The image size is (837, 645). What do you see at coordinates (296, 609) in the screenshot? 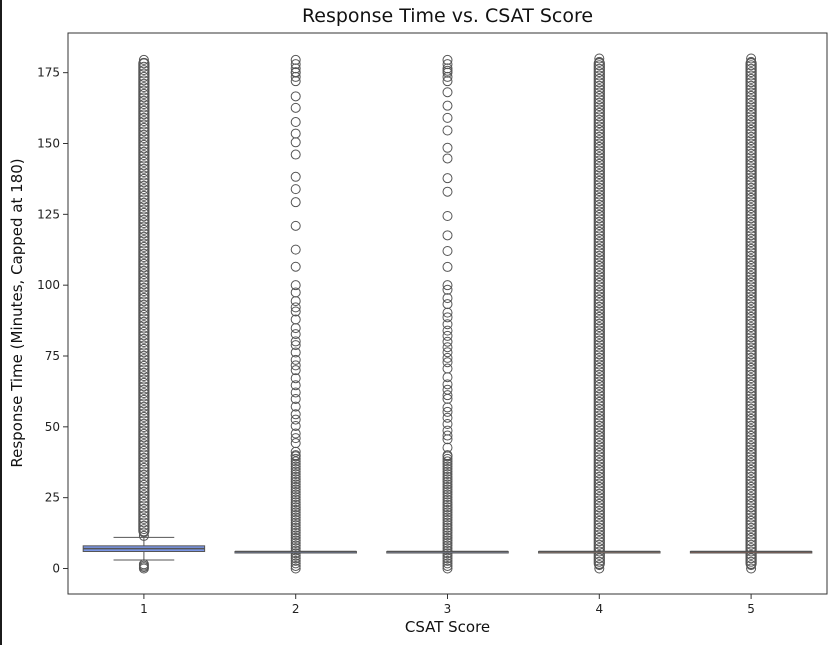
I see `x-tick-label: 2` at bounding box center [296, 609].